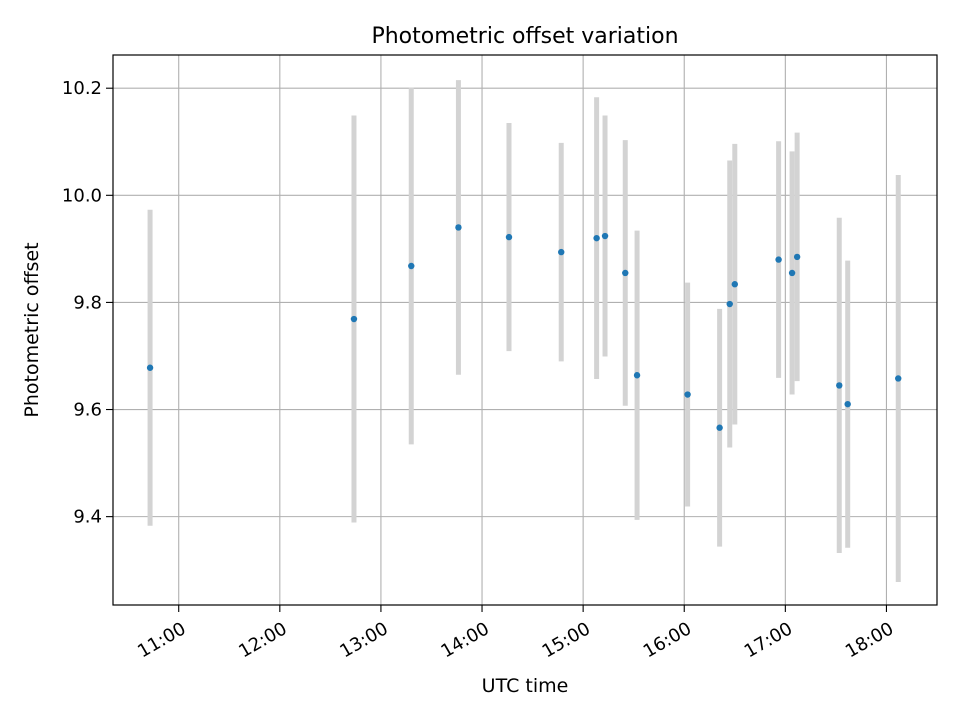  Describe the element at coordinates (525, 686) in the screenshot. I see `x-axis-label: UTC time` at that location.